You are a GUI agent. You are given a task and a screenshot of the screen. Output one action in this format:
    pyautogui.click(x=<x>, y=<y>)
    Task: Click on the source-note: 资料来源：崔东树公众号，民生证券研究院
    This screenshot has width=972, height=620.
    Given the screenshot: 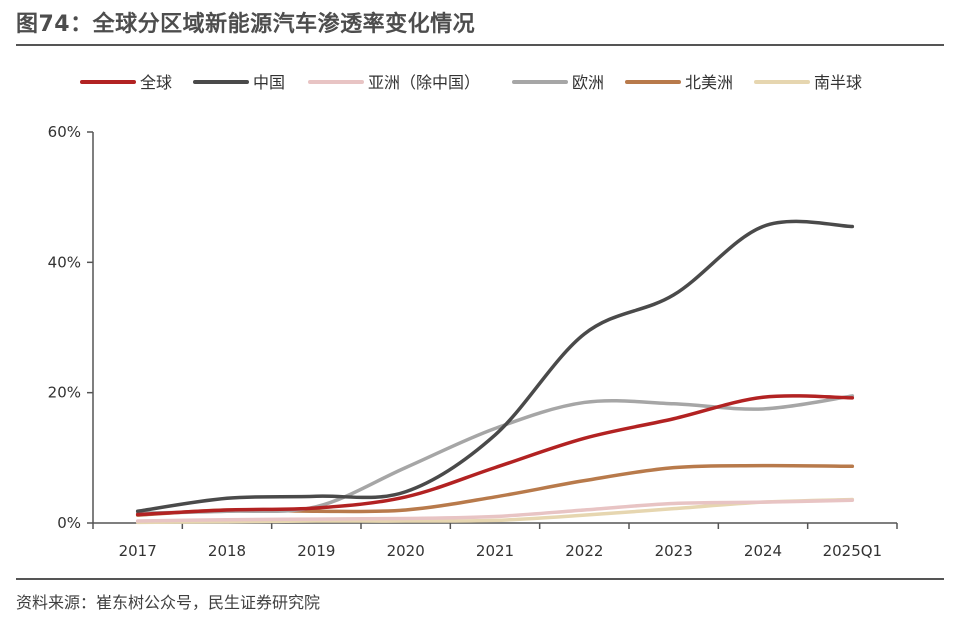 What is the action you would take?
    pyautogui.click(x=168, y=602)
    